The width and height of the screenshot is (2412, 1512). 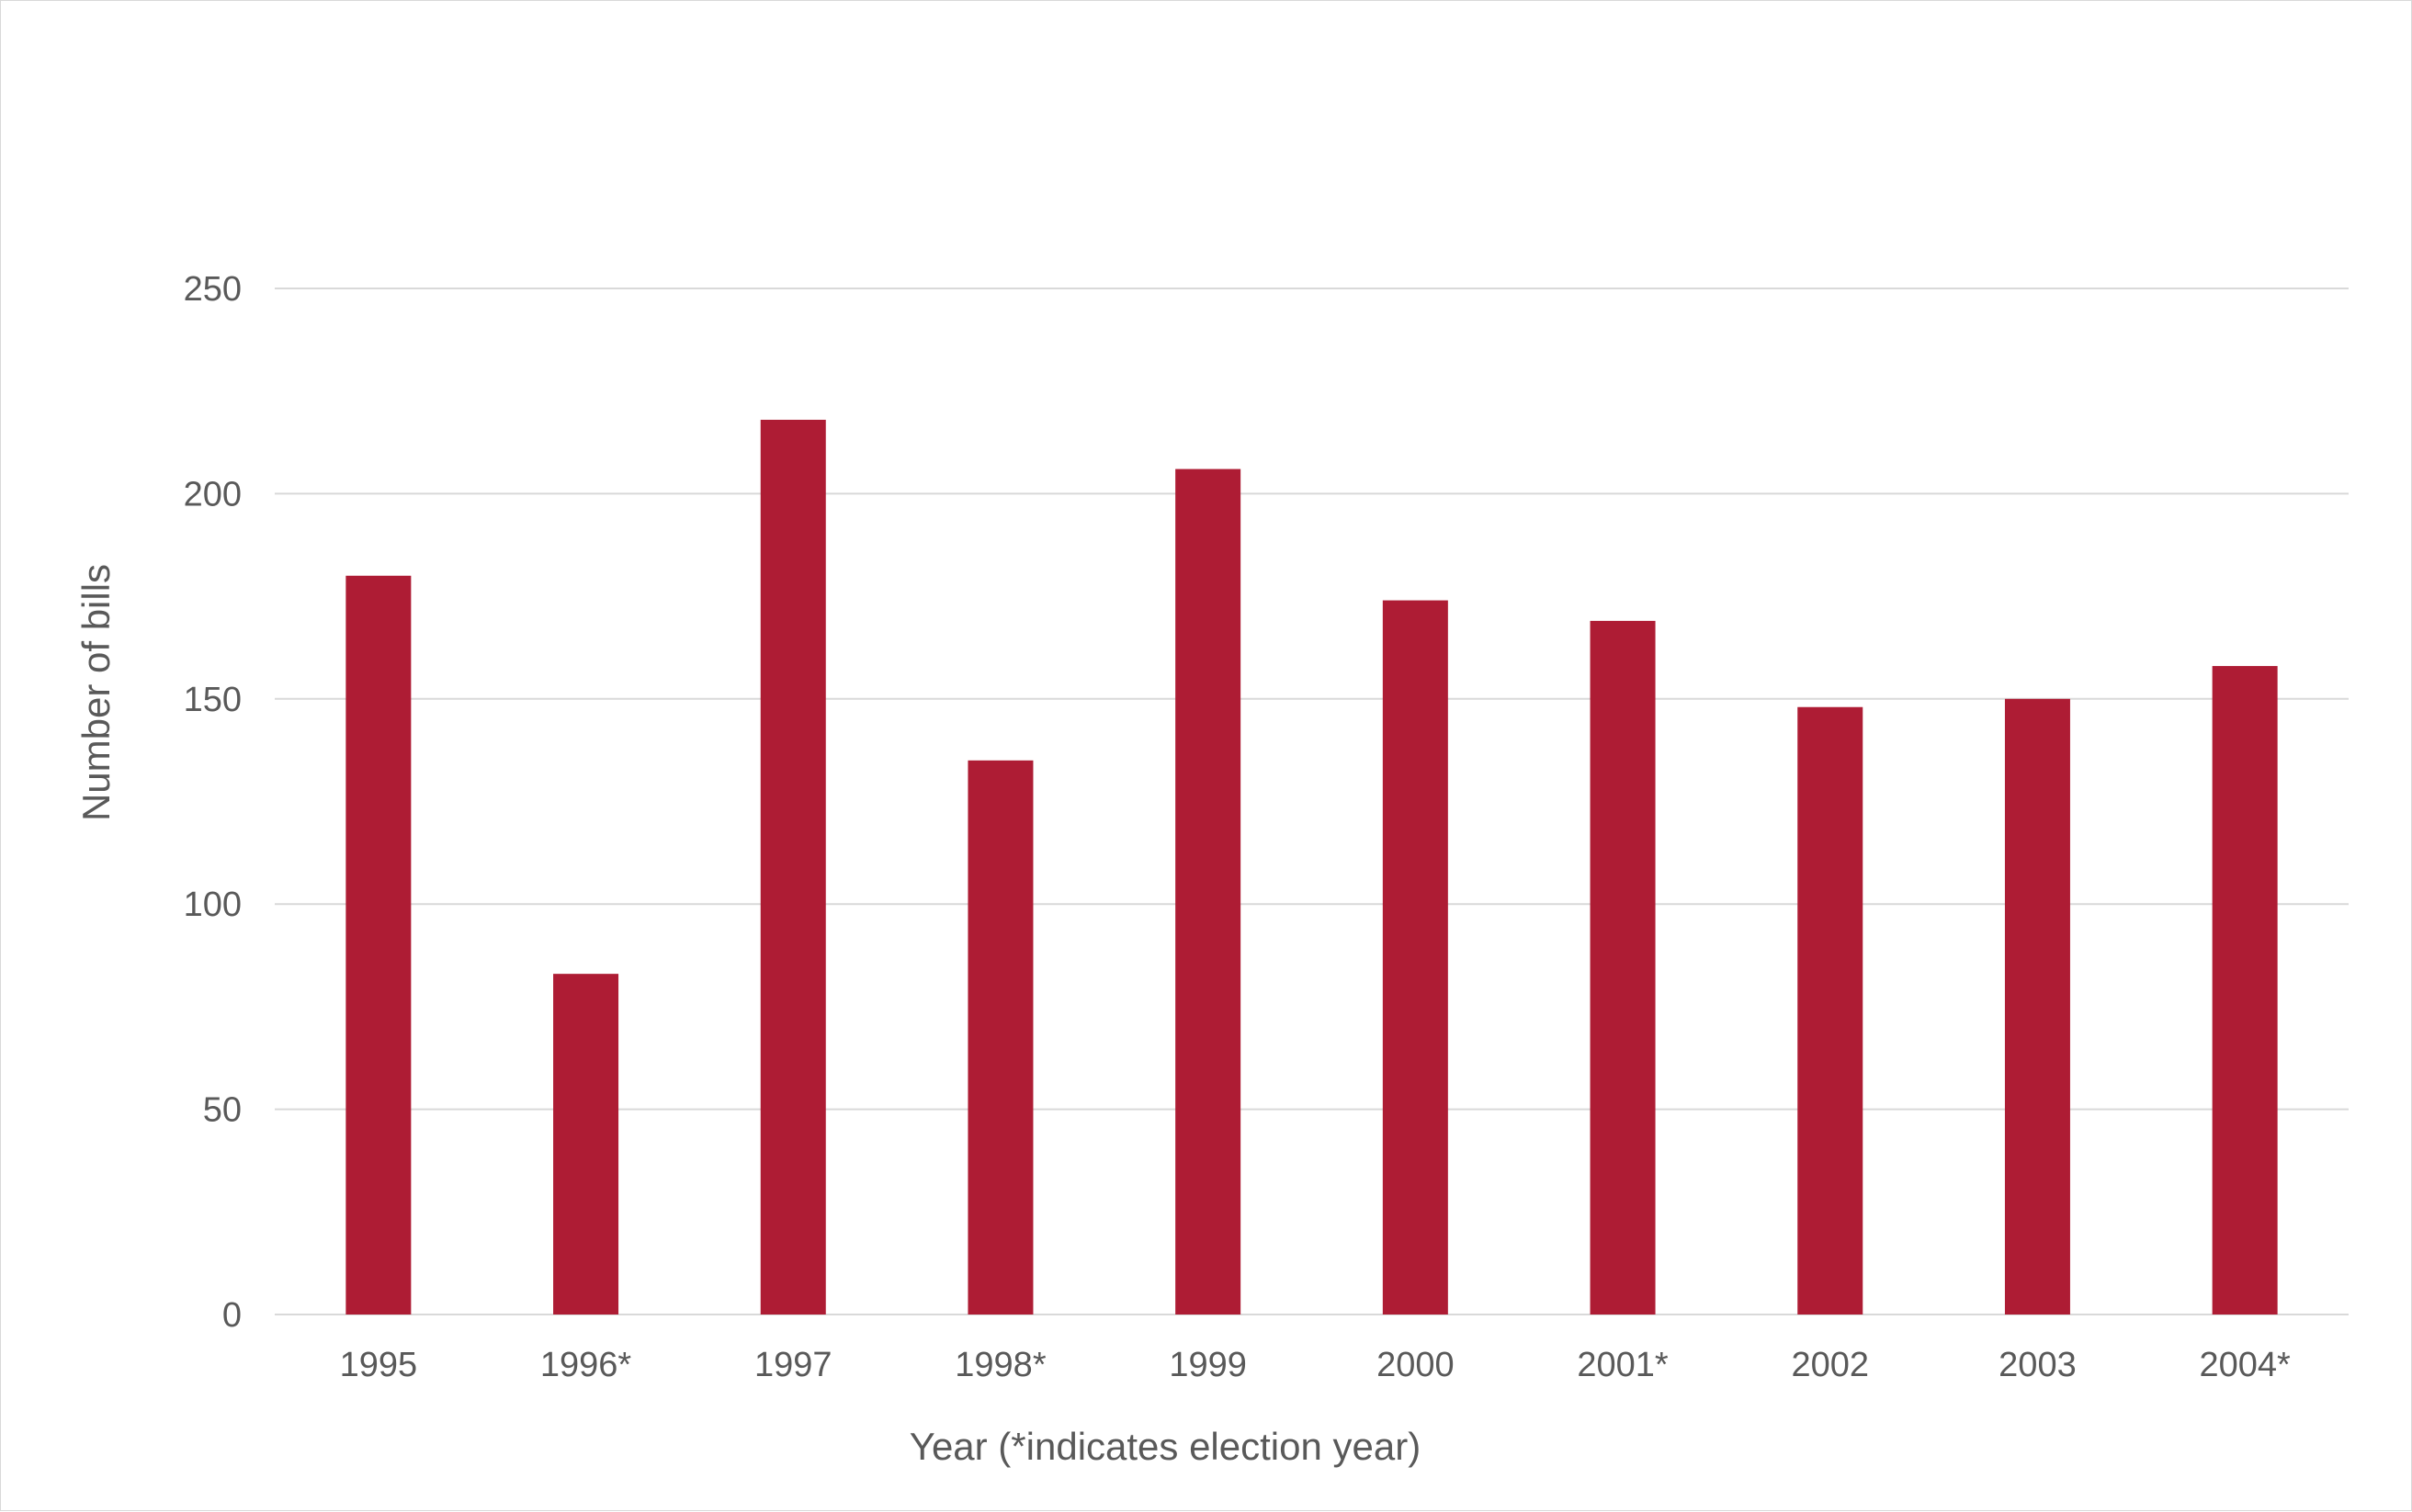 I want to click on y-tick-label: 50, so click(x=222, y=1110).